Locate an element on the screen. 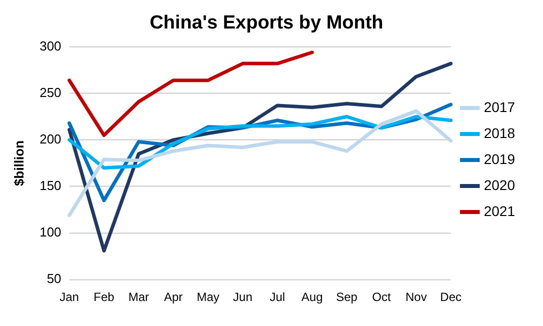 Image resolution: width=543 pixels, height=326 pixels. x-tick-label: Sep is located at coordinates (347, 297).